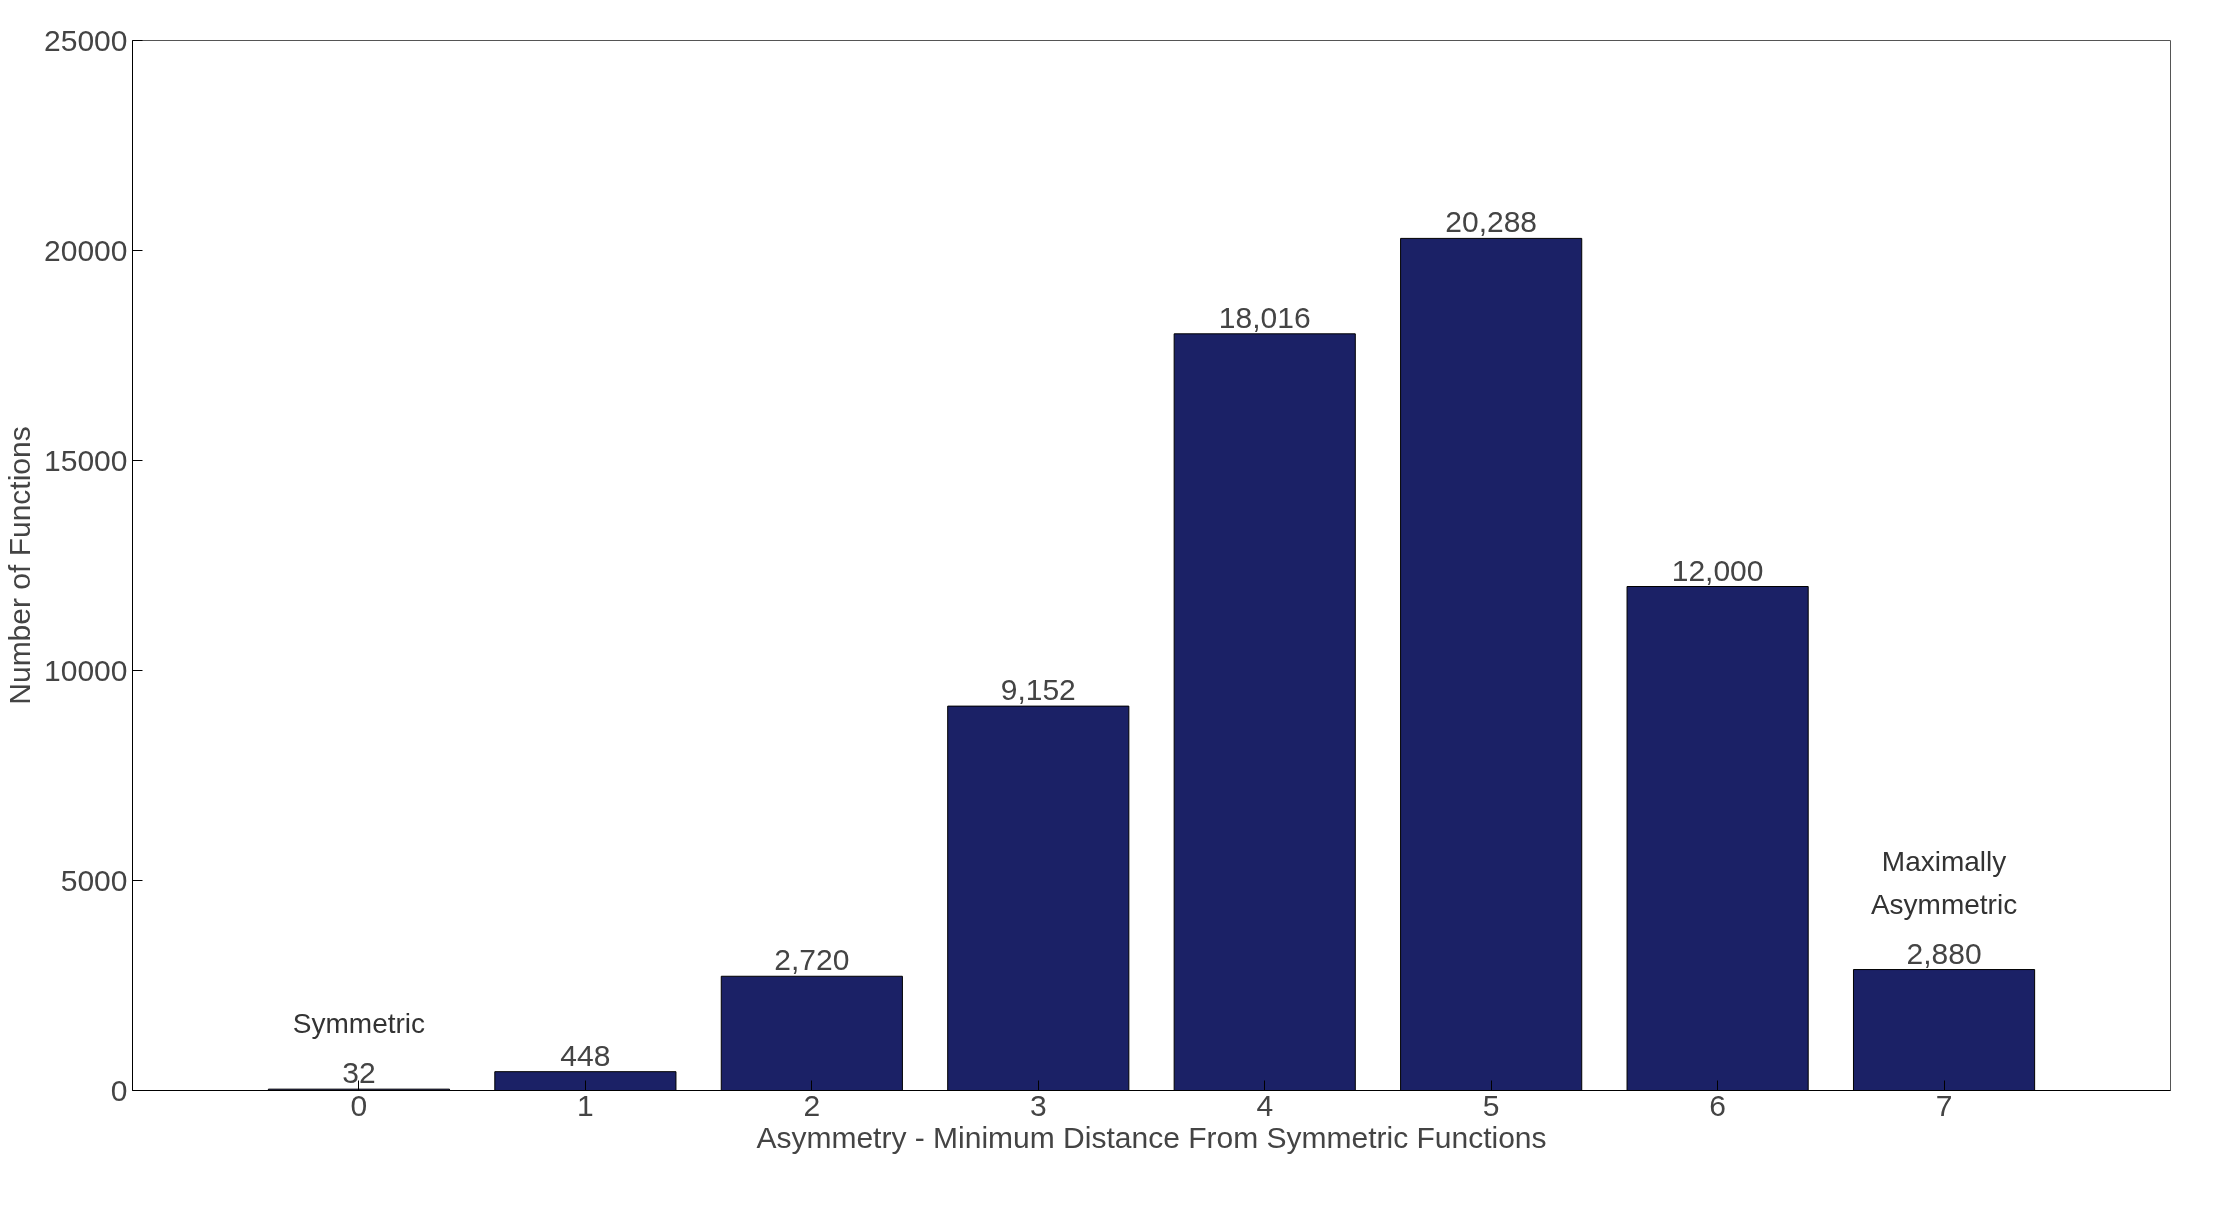  What do you see at coordinates (86, 250) in the screenshot?
I see `y-tick-label: 20000` at bounding box center [86, 250].